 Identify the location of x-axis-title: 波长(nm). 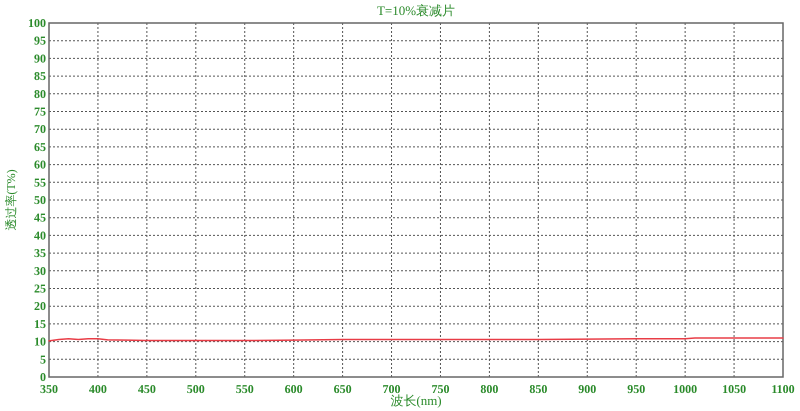
(416, 400).